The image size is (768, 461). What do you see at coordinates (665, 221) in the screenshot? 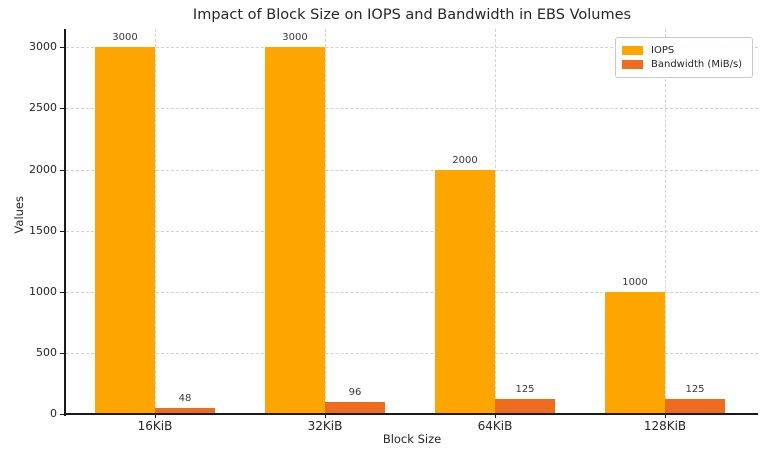
I see `gridline-x-128KiB` at bounding box center [665, 221].